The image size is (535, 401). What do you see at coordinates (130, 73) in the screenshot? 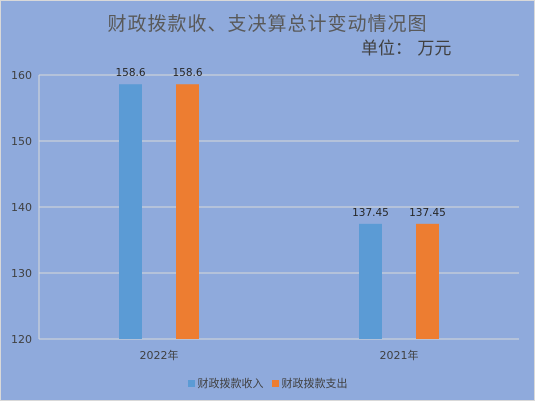
I see `data-label-income-0: 158.6` at bounding box center [130, 73].